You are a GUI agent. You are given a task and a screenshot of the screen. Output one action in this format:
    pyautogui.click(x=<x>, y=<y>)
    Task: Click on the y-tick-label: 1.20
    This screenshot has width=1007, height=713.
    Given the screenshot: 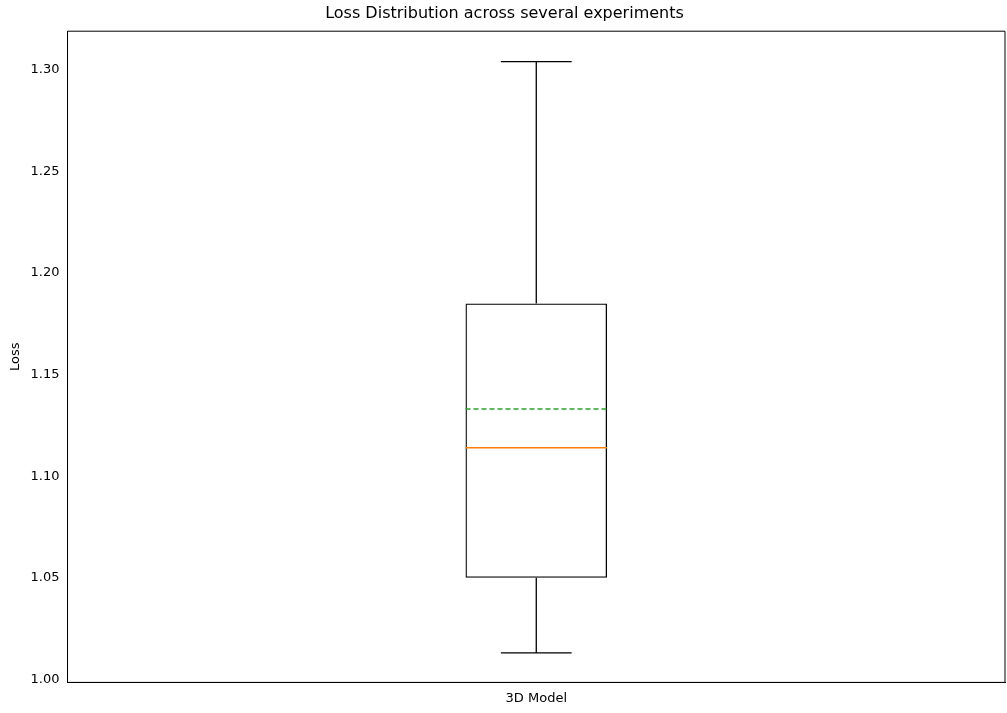 What is the action you would take?
    pyautogui.click(x=45, y=272)
    